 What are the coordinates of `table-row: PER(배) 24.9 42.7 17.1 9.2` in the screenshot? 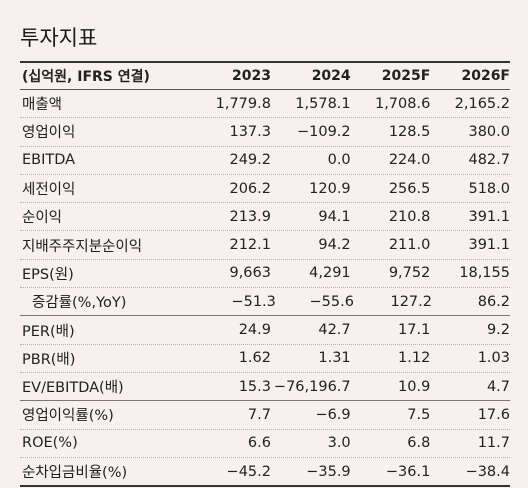 It's located at (265, 330).